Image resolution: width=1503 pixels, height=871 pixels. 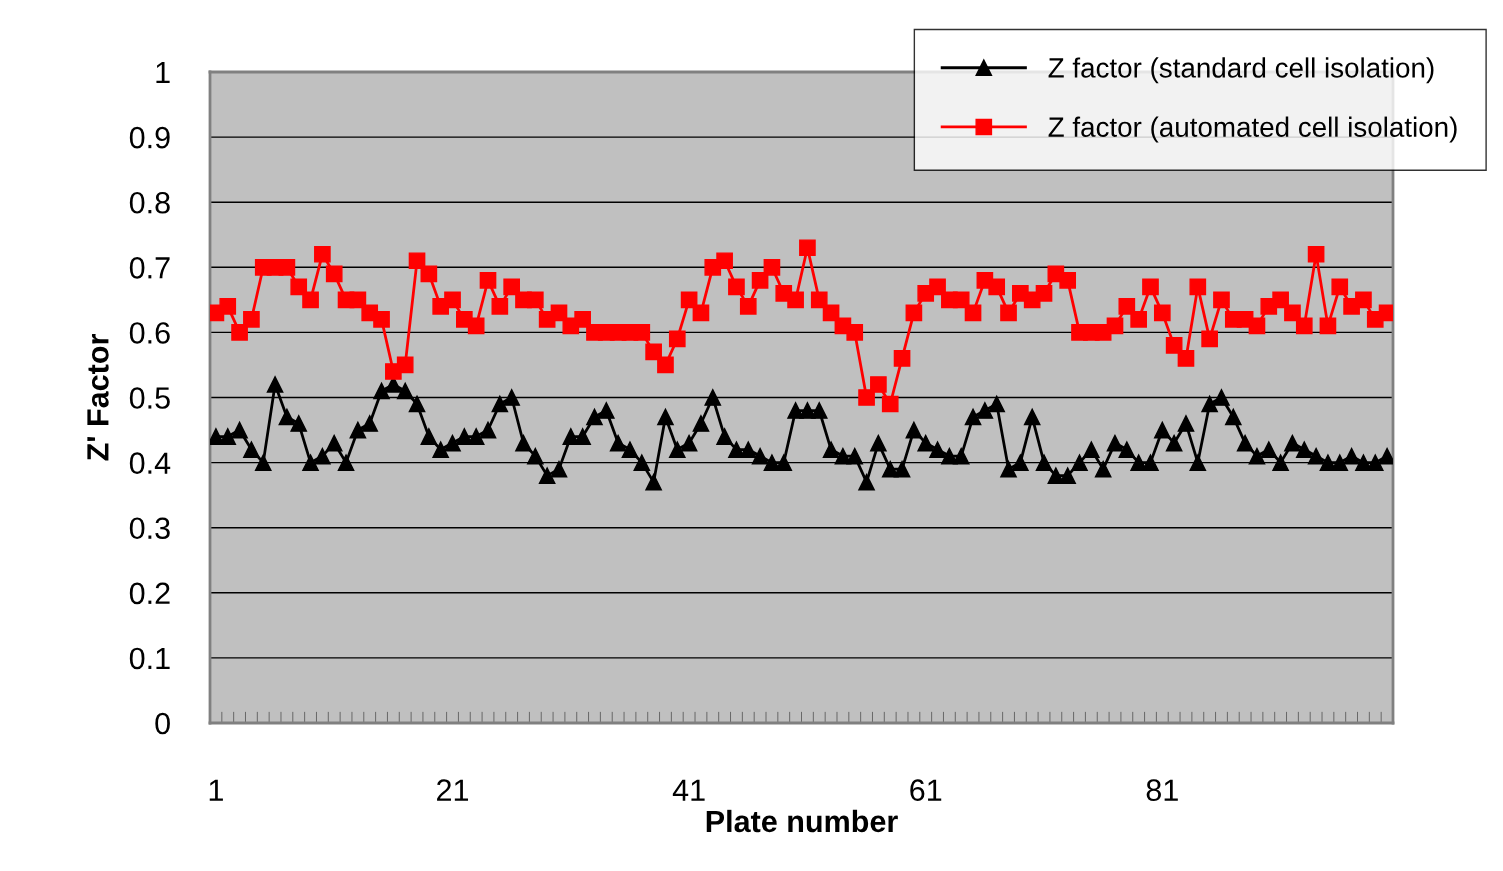 What do you see at coordinates (688, 790) in the screenshot?
I see `x-tick-label: 41` at bounding box center [688, 790].